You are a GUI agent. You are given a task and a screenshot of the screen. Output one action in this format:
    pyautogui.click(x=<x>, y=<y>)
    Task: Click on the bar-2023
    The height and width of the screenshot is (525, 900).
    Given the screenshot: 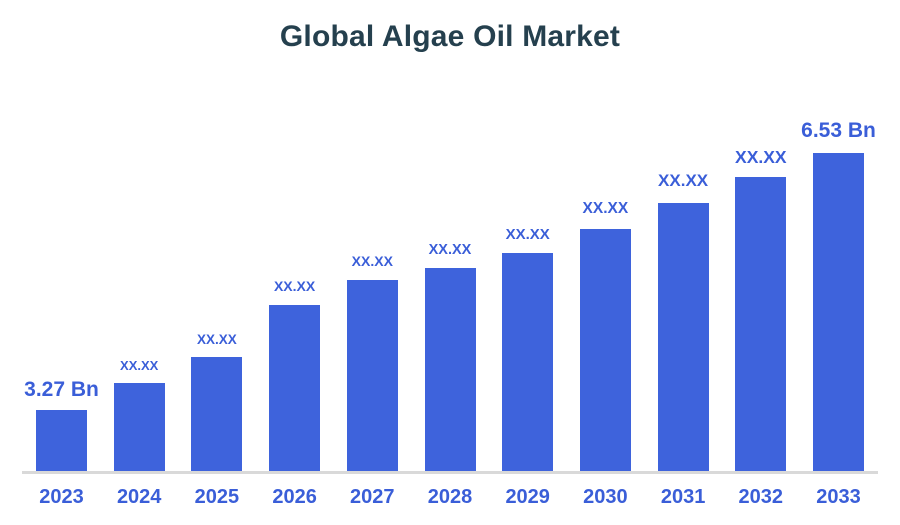 What is the action you would take?
    pyautogui.click(x=61, y=440)
    